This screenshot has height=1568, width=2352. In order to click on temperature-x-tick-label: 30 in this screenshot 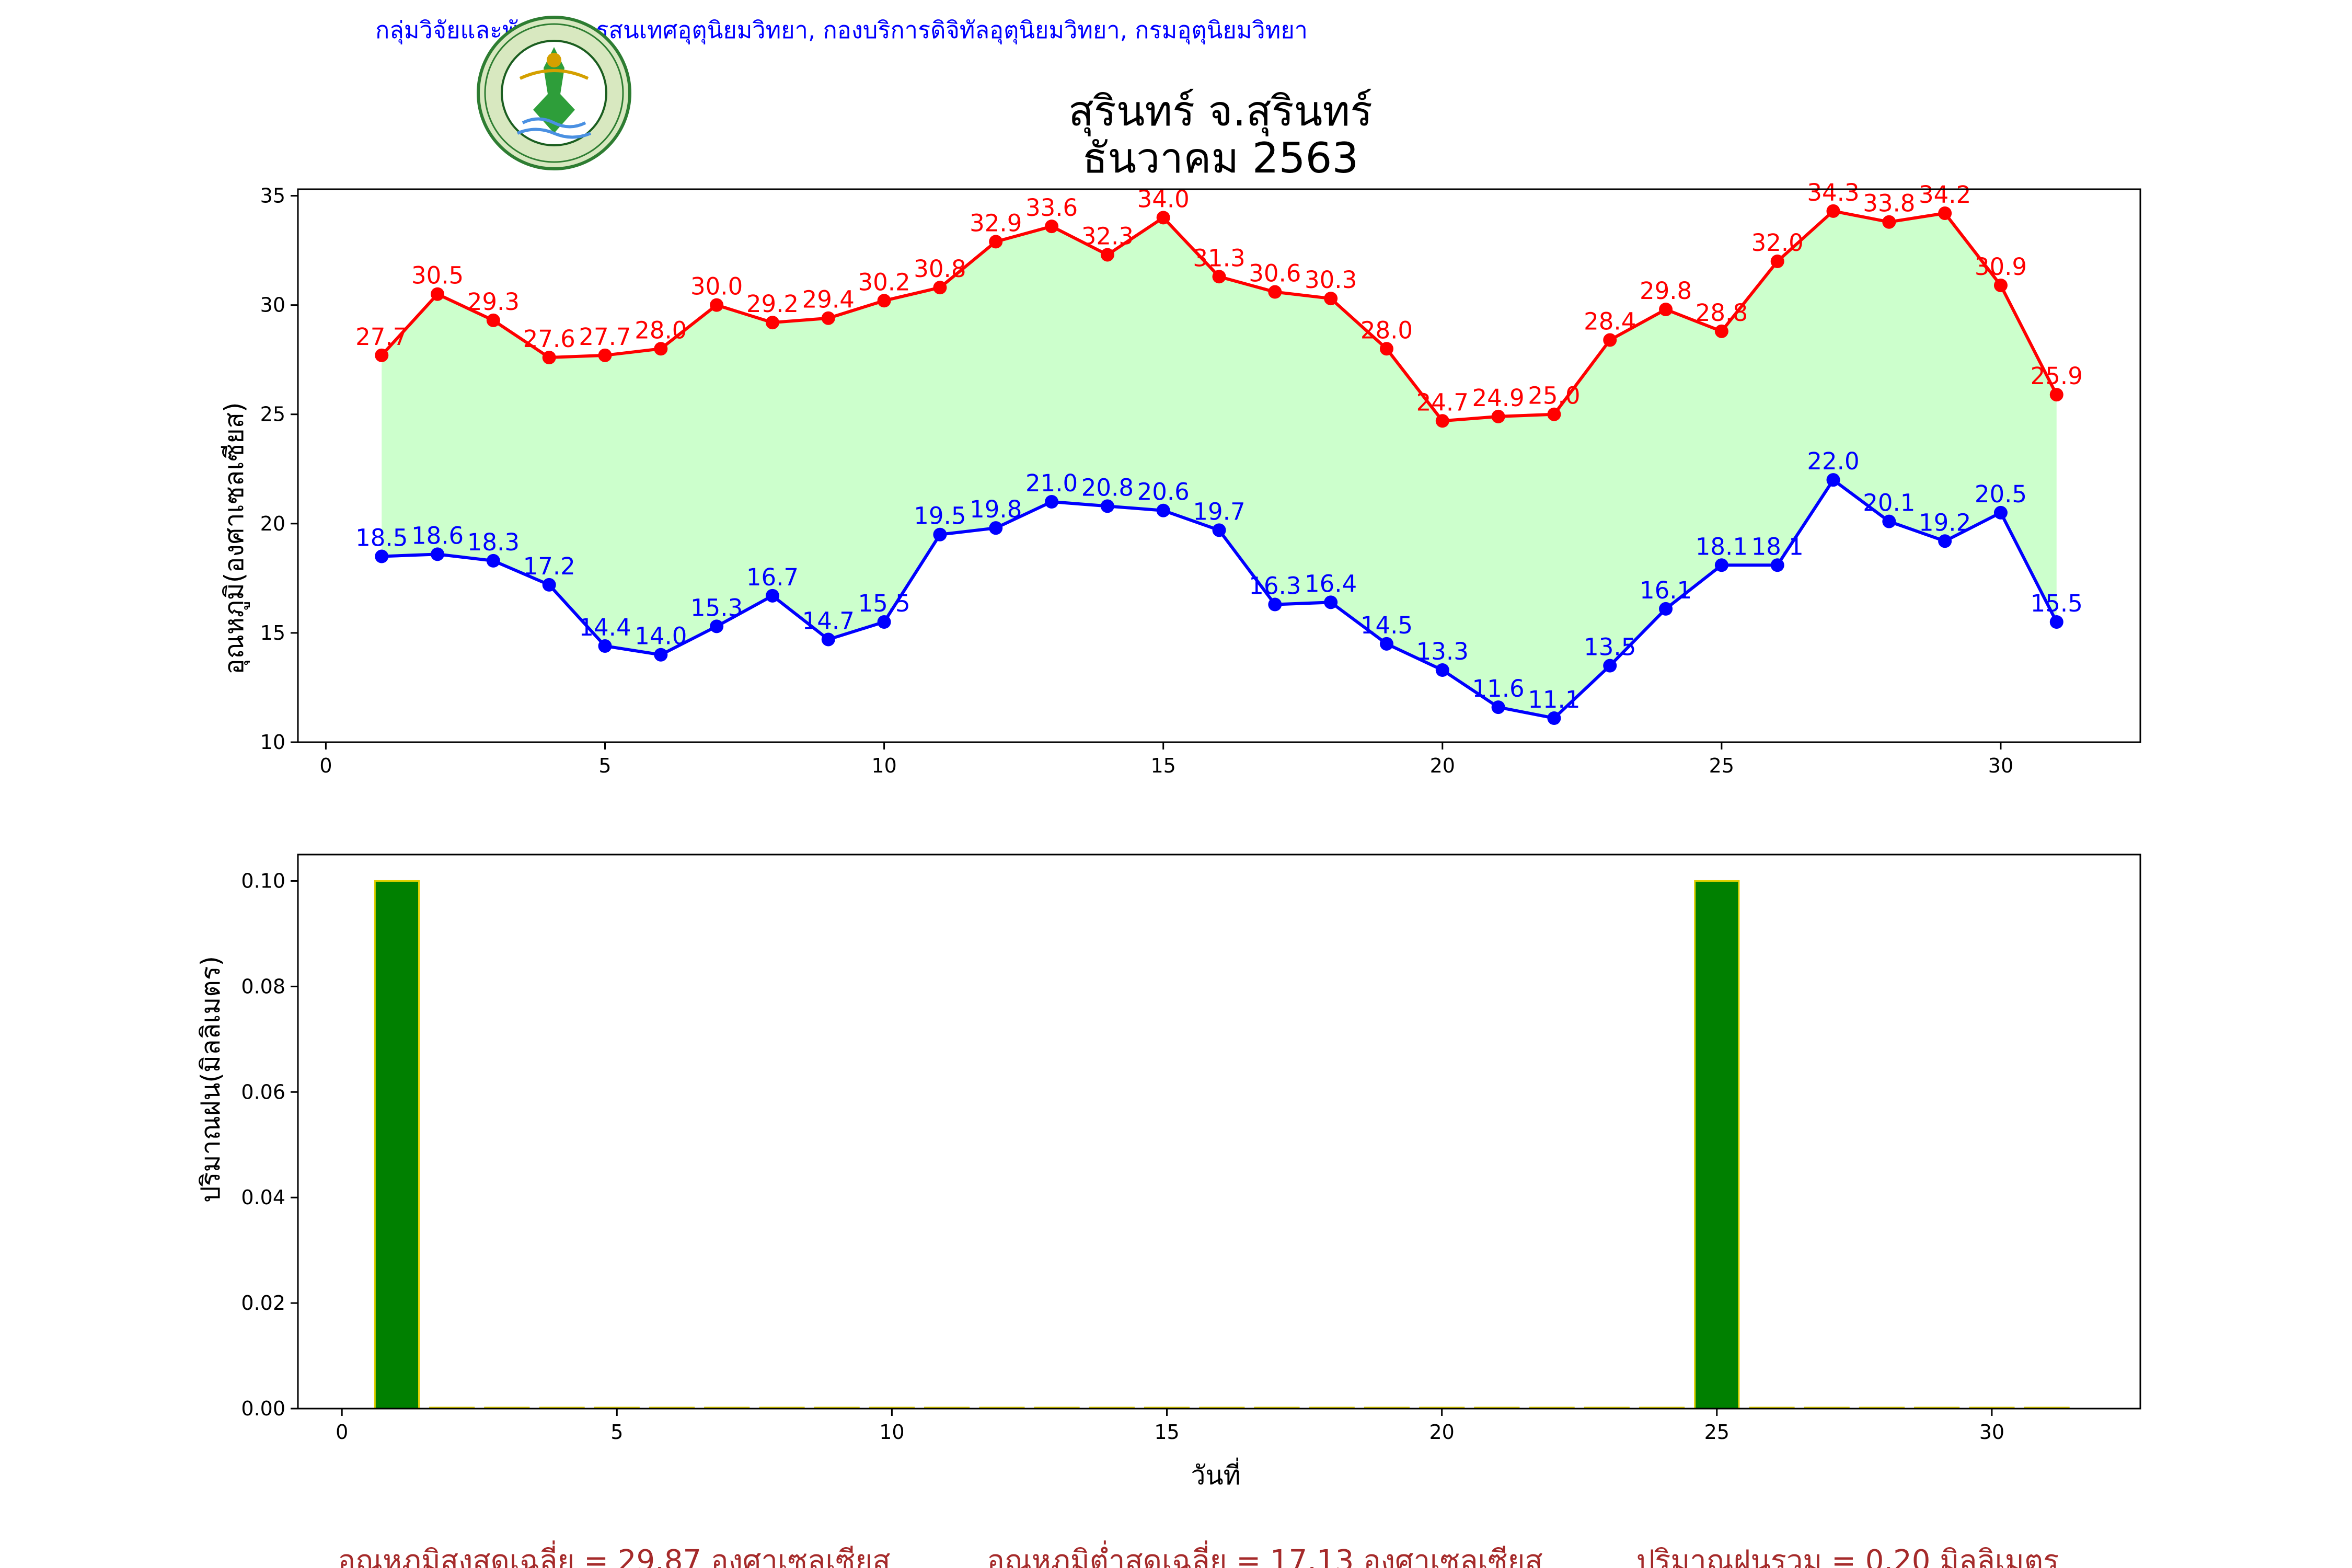, I will do `click(2000, 765)`.